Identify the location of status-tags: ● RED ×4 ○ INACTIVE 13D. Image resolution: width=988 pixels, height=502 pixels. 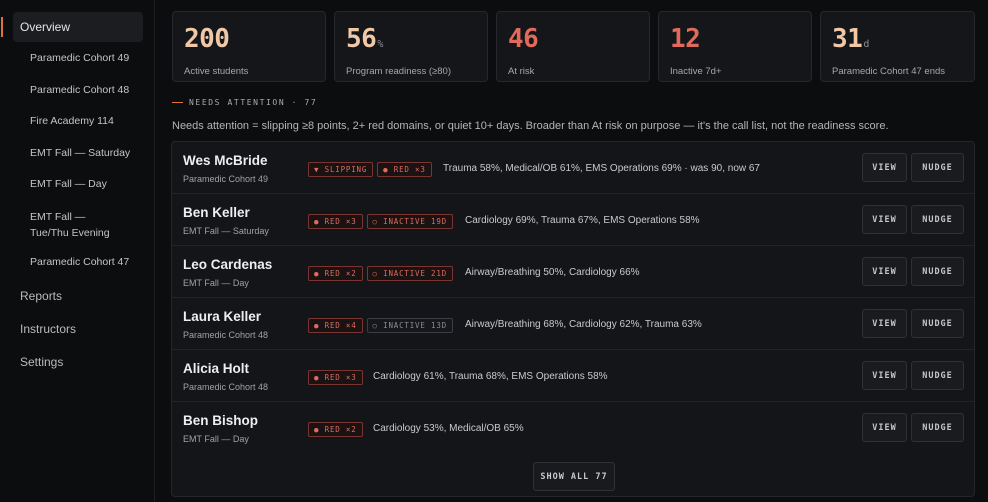
(380, 325).